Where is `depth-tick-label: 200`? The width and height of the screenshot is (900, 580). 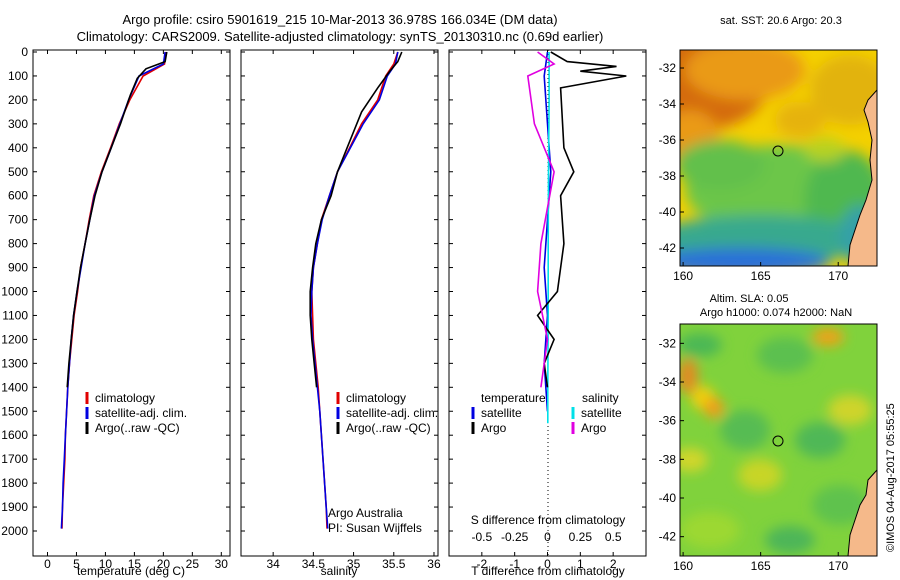
depth-tick-label: 200 is located at coordinates (18, 100).